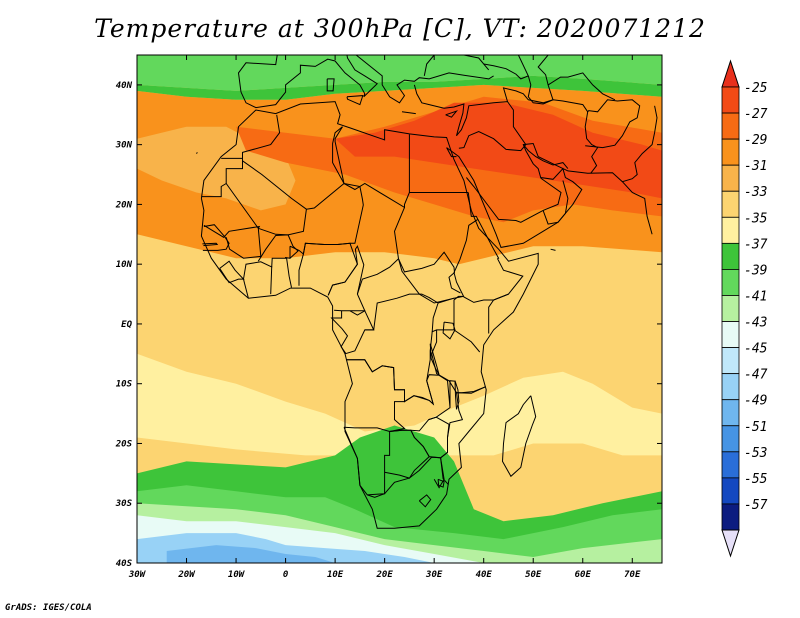  What do you see at coordinates (756, 375) in the screenshot?
I see `colorbar-label: -47` at bounding box center [756, 375].